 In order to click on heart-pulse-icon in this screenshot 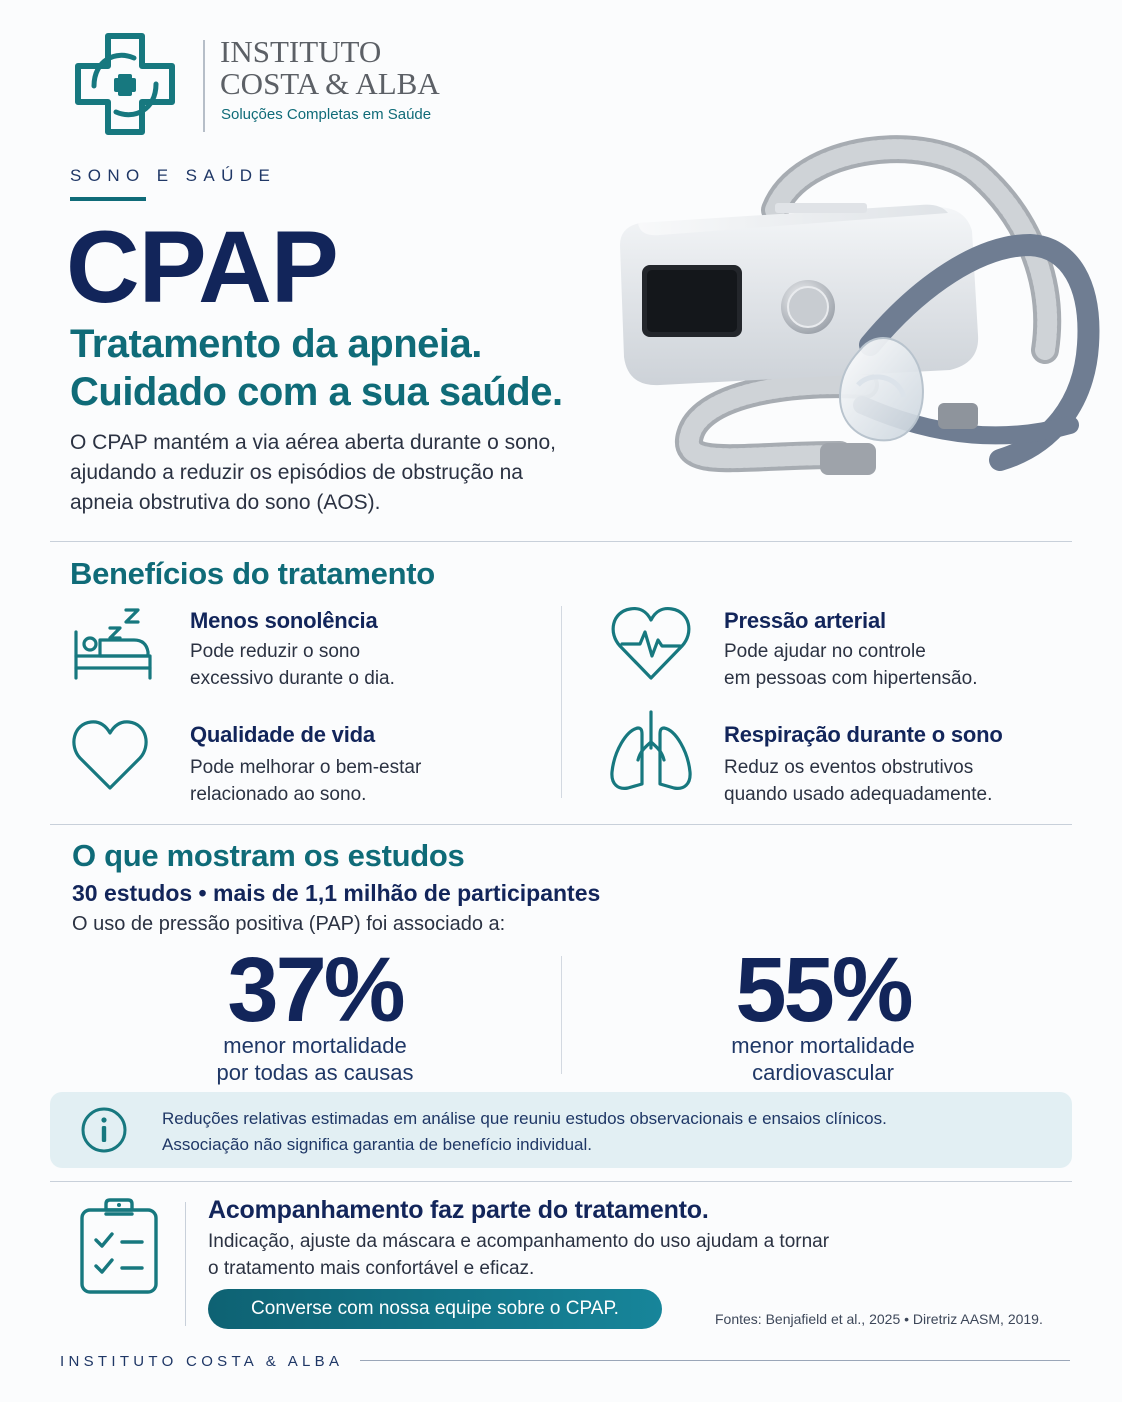, I will do `click(651, 643)`.